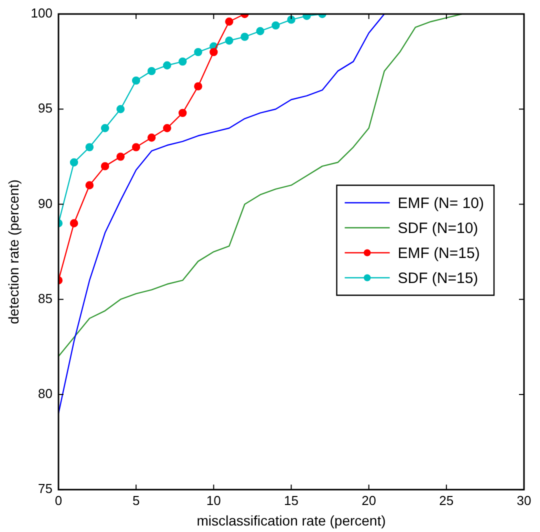 The width and height of the screenshot is (540, 532). What do you see at coordinates (438, 278) in the screenshot?
I see `legend-label: SDF (N=15)` at bounding box center [438, 278].